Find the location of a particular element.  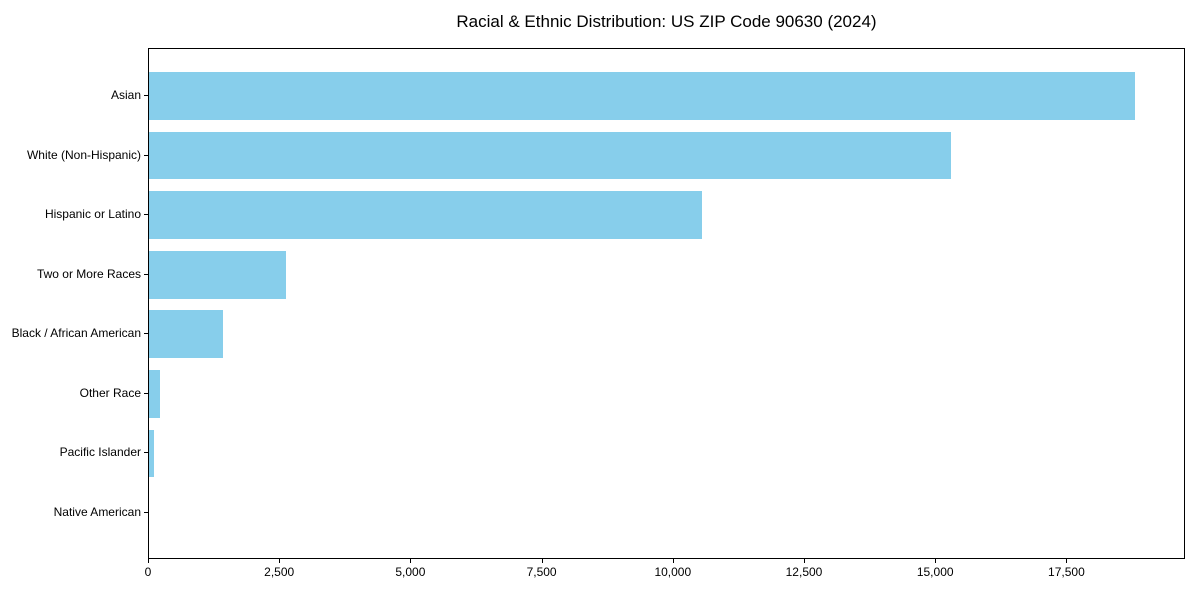

y-tick-label-hispanic-or-latino: Hispanic or Latino is located at coordinates (92, 214).